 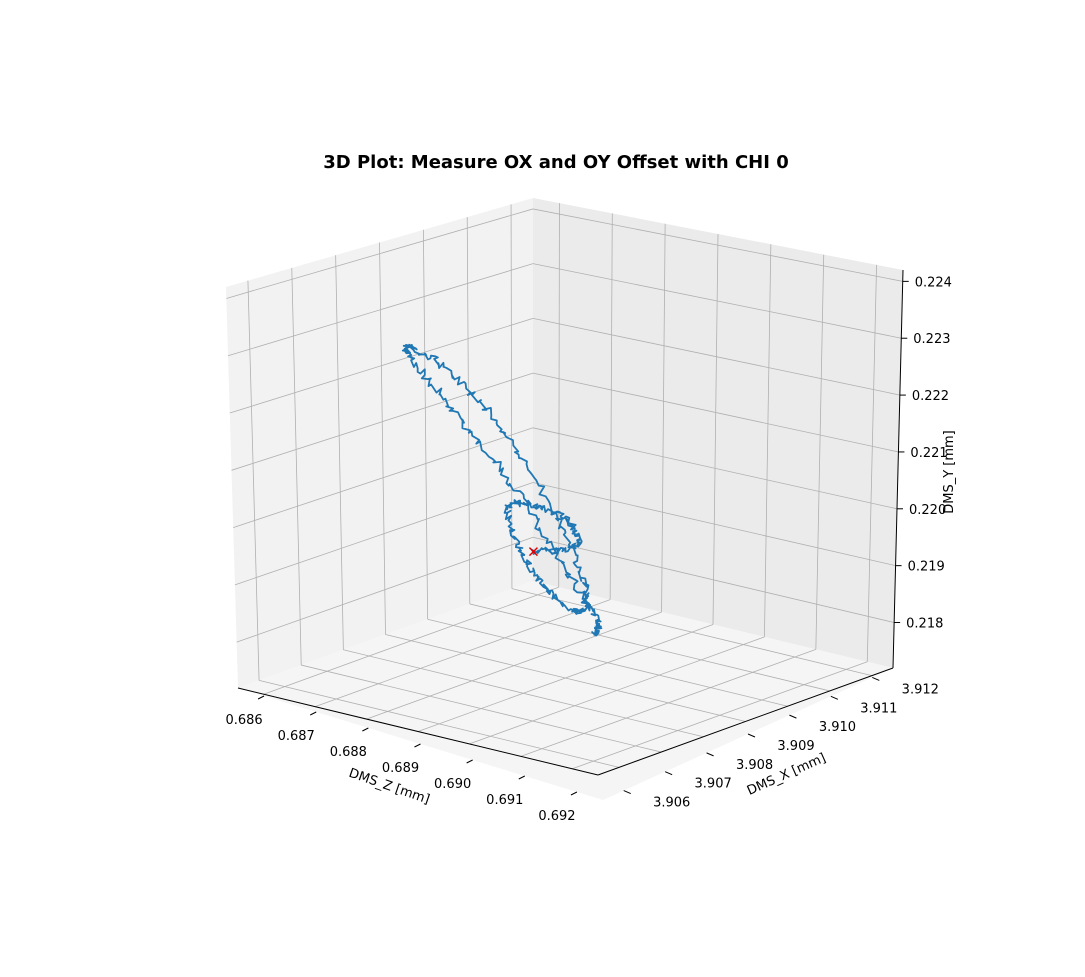 I want to click on y-tick-label: 0.218, so click(x=924, y=624).